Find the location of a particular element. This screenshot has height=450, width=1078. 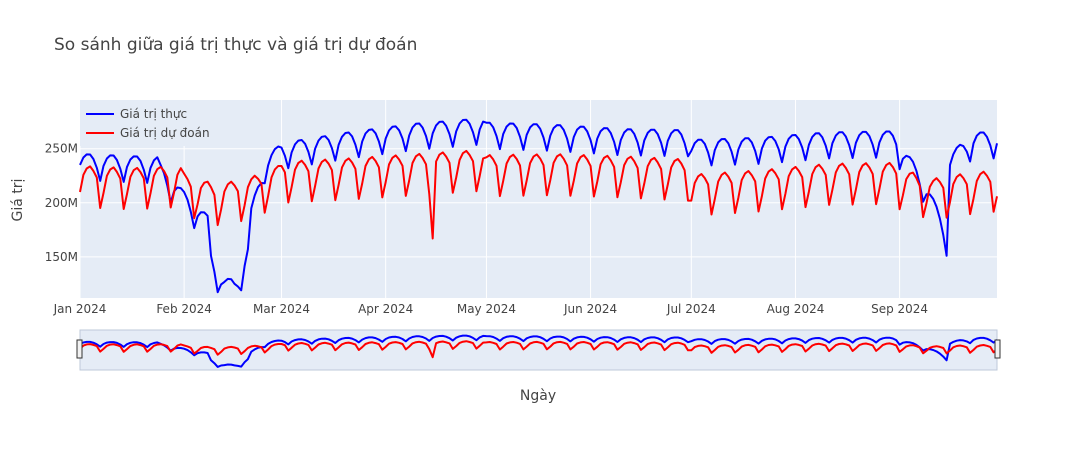

legend: Giá trị thực Giá trị dự đoán is located at coordinates (148, 123).